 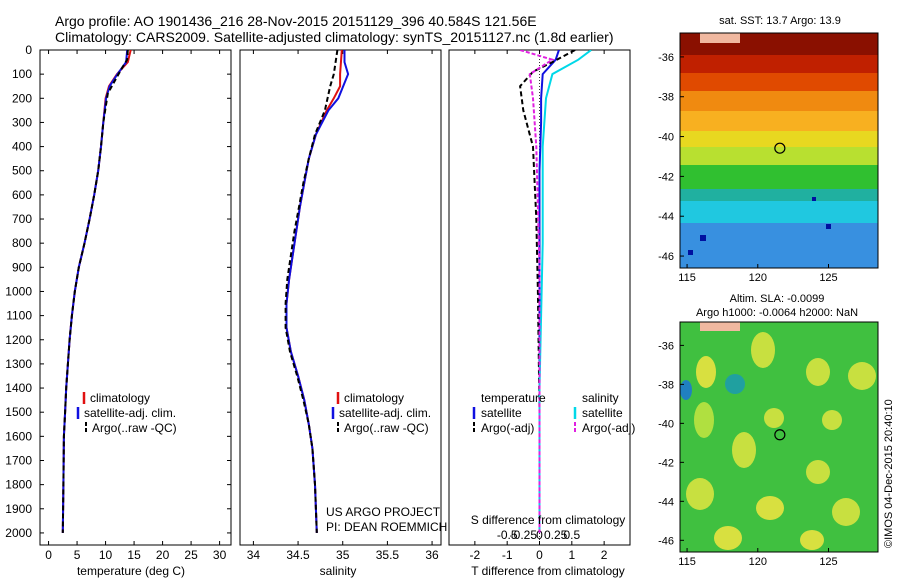 I want to click on legend-satellite-label: satellite-adj. clim., so click(x=130, y=413).